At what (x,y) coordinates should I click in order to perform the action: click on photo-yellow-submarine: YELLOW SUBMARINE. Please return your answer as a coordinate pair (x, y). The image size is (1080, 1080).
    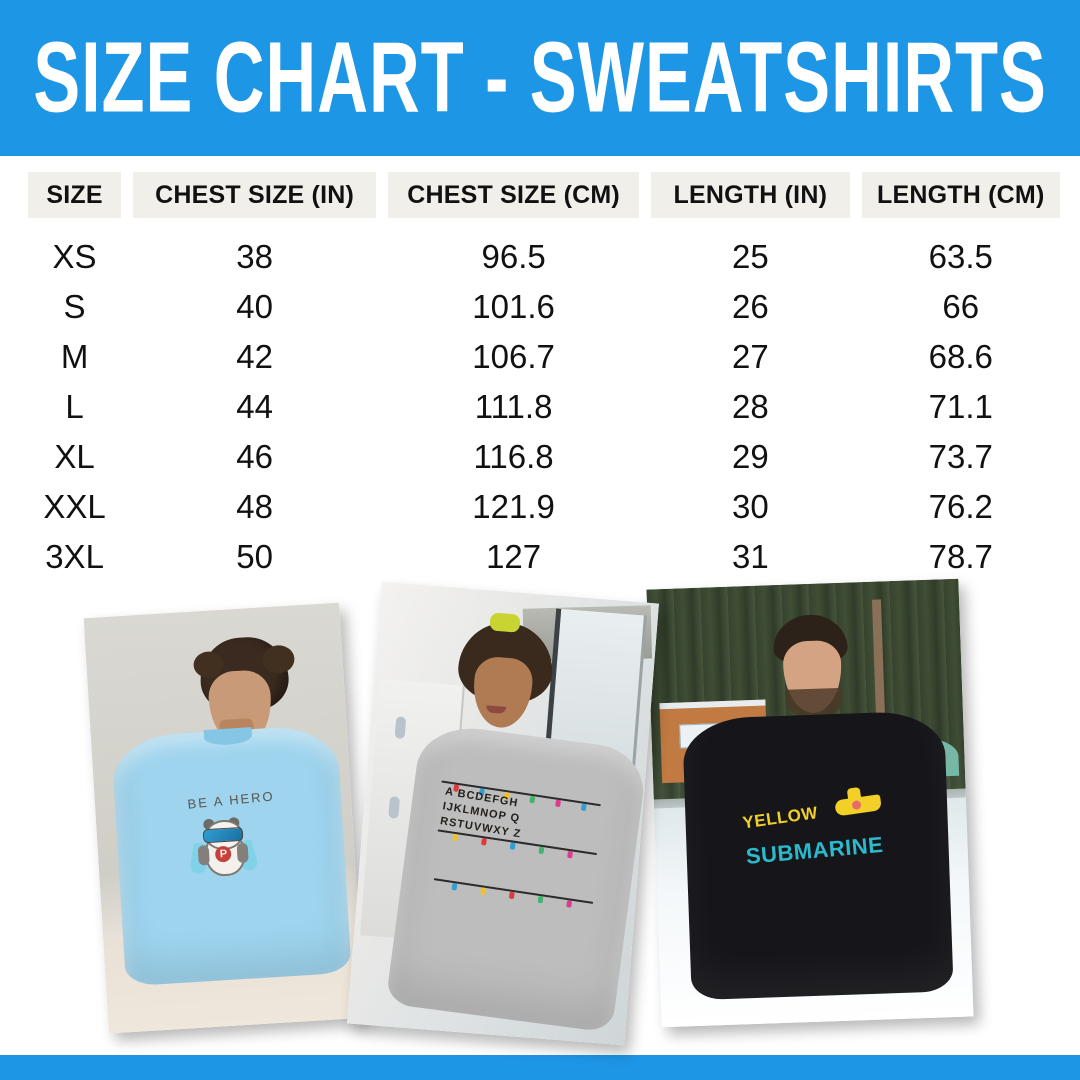
    Looking at the image, I should click on (810, 803).